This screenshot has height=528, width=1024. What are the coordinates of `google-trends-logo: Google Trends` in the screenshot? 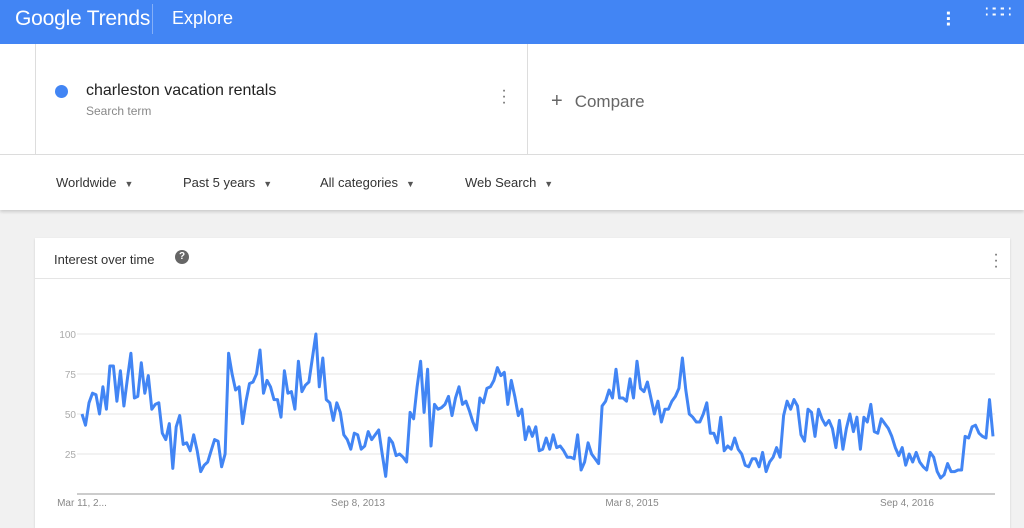 It's located at (83, 18).